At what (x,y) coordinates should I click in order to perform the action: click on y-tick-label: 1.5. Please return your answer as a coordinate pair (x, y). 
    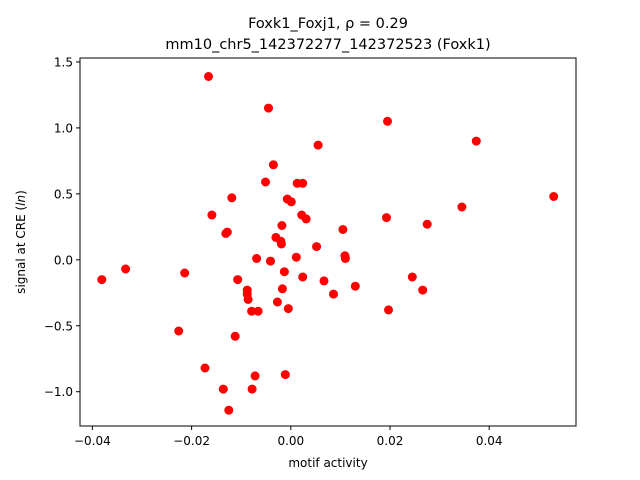
    Looking at the image, I should click on (63, 62).